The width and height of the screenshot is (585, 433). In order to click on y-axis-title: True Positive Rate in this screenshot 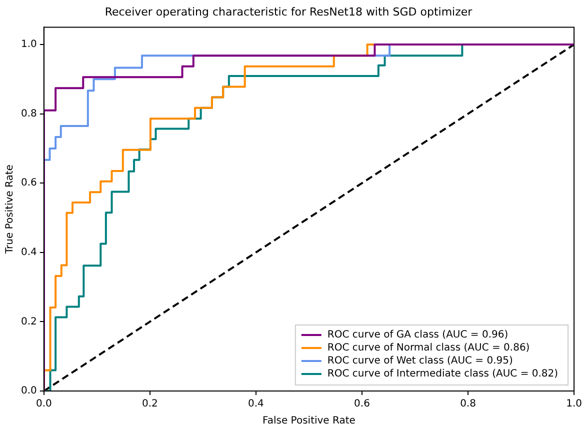, I will do `click(10, 209)`.